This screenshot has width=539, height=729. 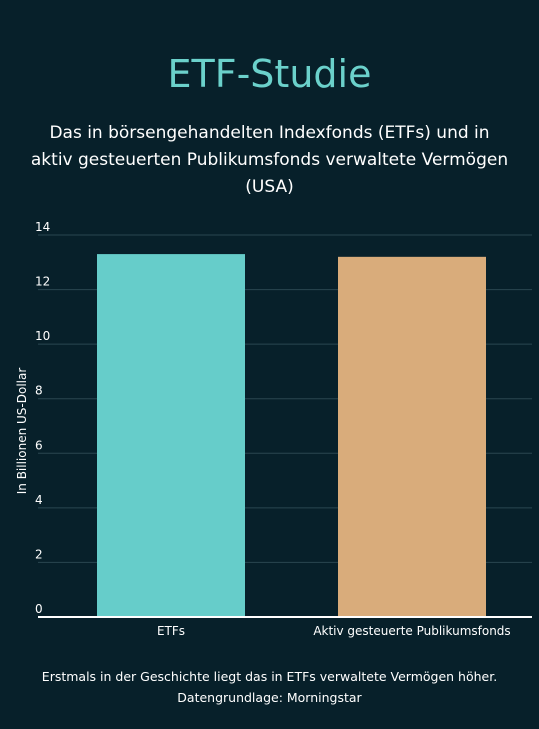 What do you see at coordinates (269, 74) in the screenshot?
I see `page-title: ETF-Studie` at bounding box center [269, 74].